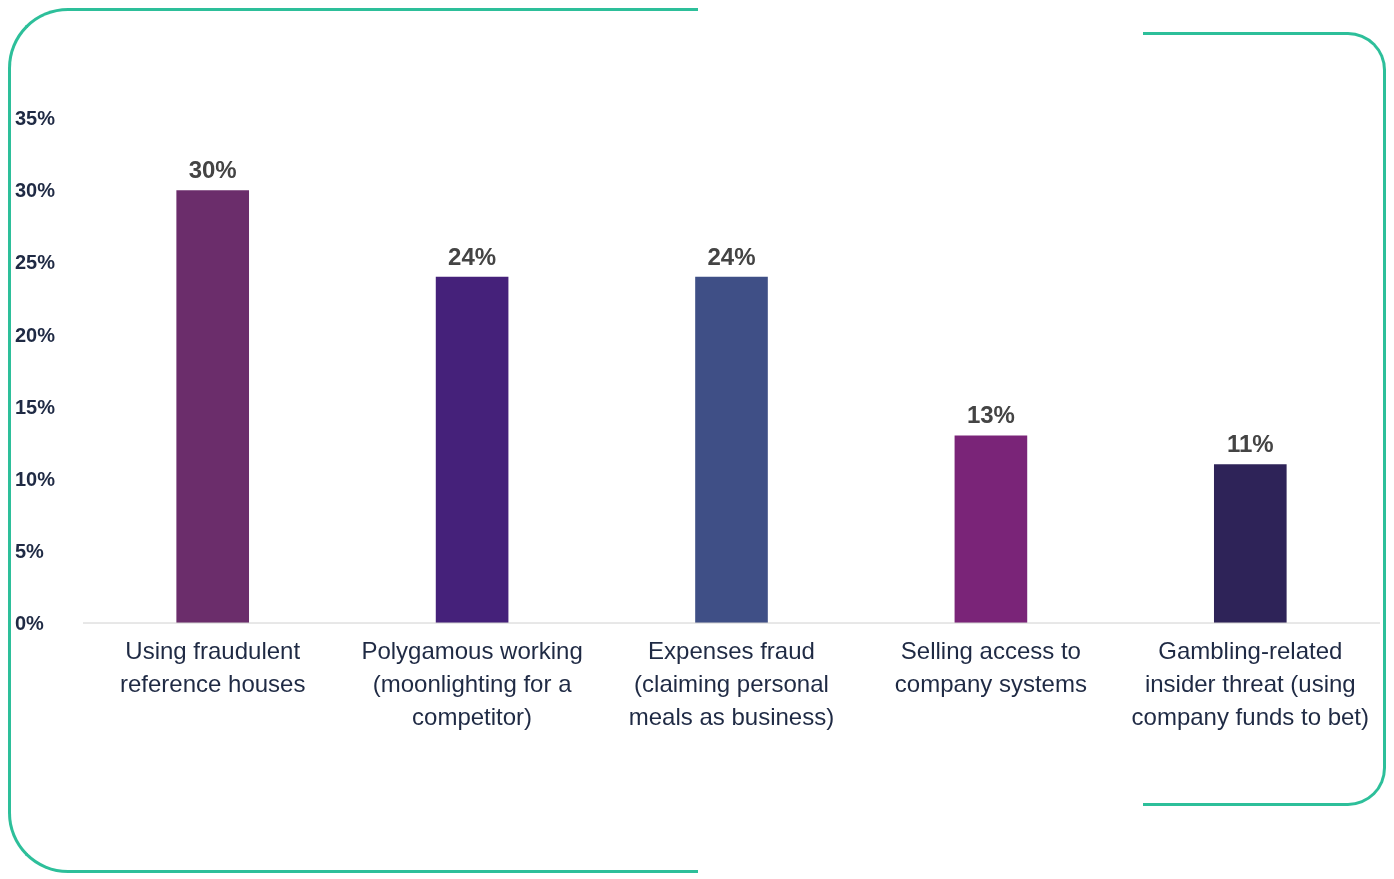  I want to click on x-tick-label: Using fraudulent reference houses, so click(212, 667).